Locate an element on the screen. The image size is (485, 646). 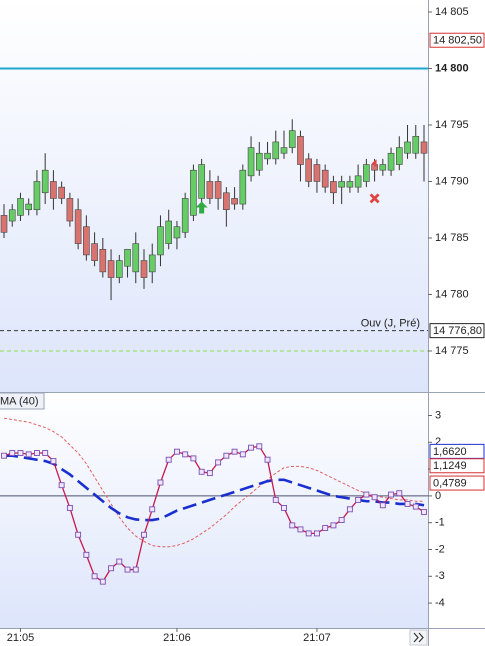
y-tick-label: 14 795 is located at coordinates (452, 125).